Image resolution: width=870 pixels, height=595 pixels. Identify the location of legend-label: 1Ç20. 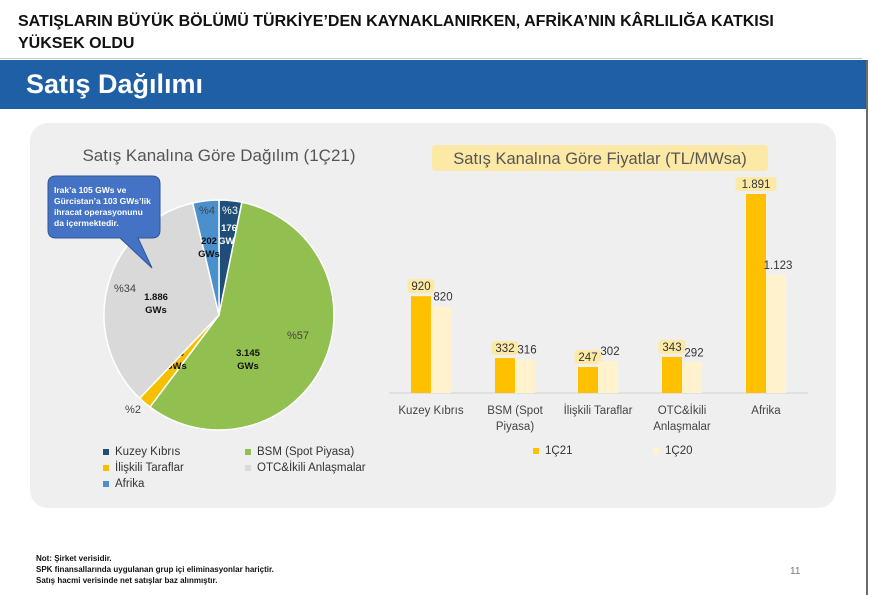
(679, 451).